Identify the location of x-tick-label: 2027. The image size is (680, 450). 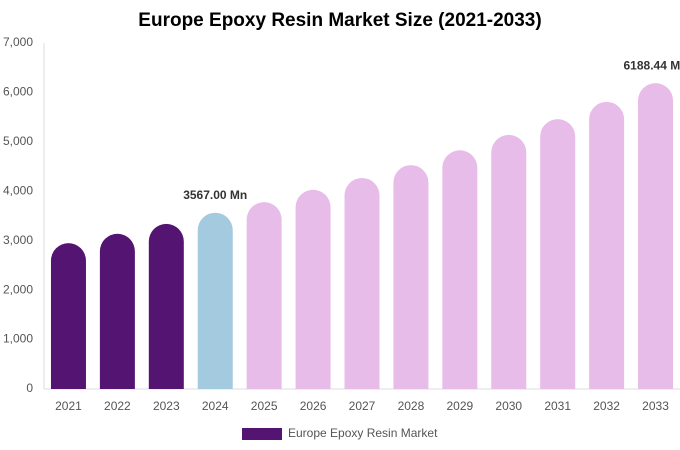
(362, 406).